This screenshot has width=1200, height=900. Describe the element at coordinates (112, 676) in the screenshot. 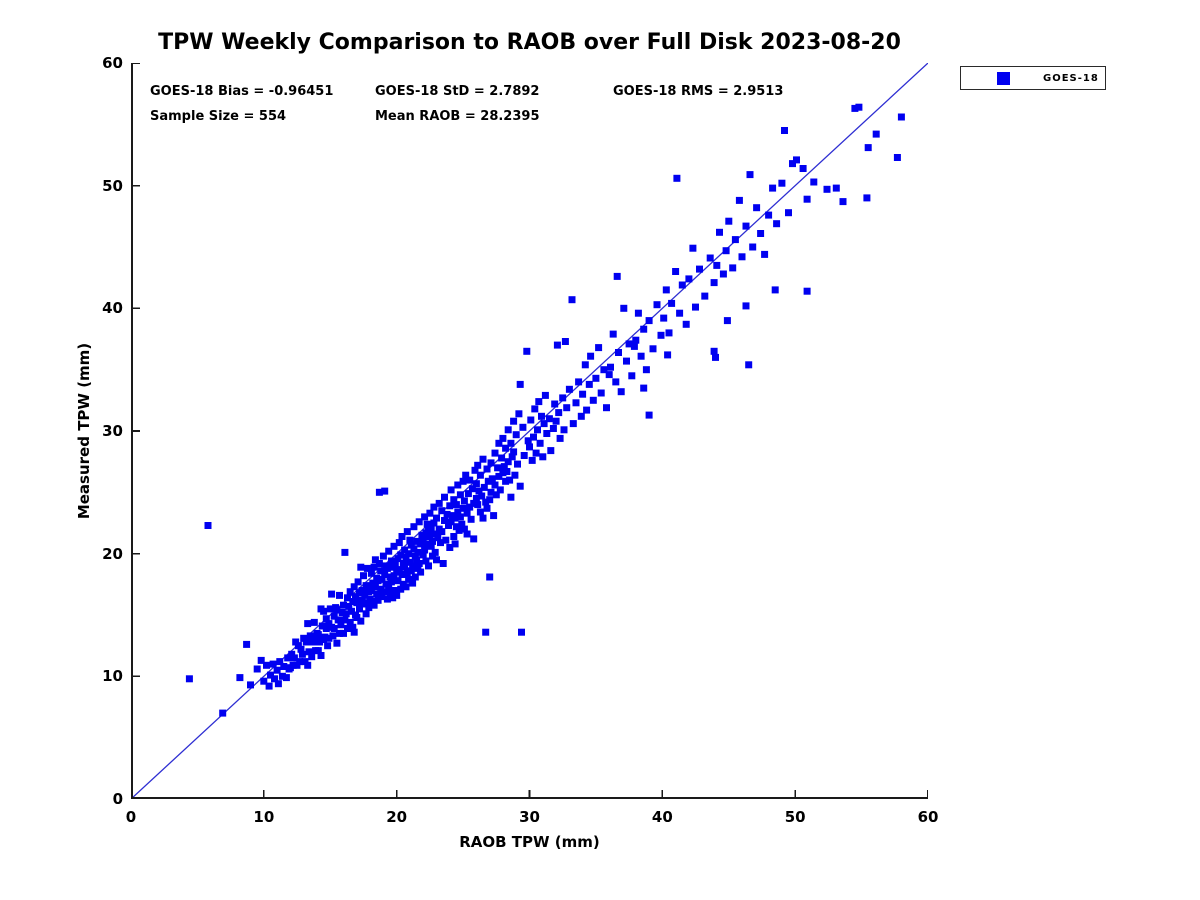

I see `y-tick-label: 10` at that location.